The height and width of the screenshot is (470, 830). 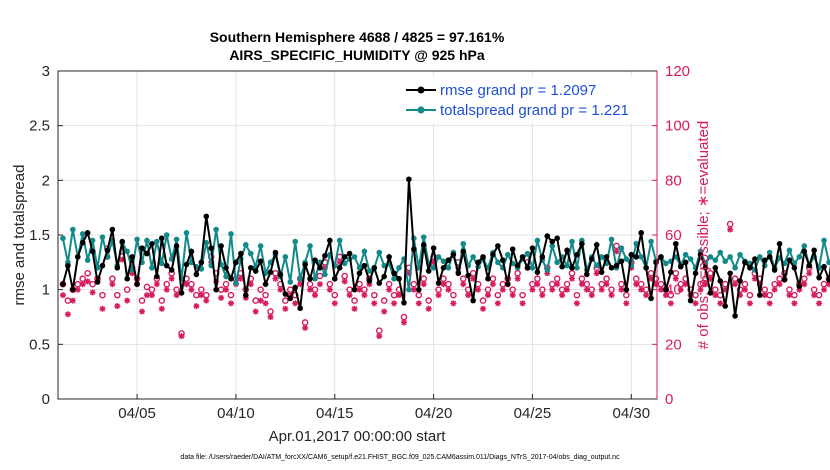 What do you see at coordinates (46, 235) in the screenshot?
I see `y-axis-ticks: 0 0.5 1 1.5 2 2.5 3` at bounding box center [46, 235].